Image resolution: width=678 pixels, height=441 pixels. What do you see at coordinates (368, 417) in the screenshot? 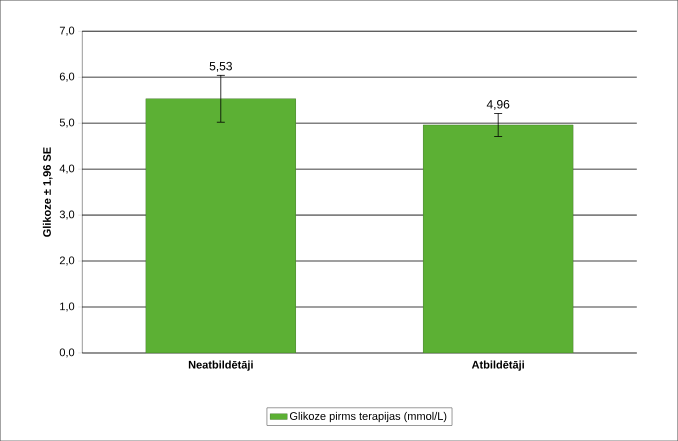
I see `legend-label: Glikoze pirms terapijas (mmol/L)` at bounding box center [368, 417].